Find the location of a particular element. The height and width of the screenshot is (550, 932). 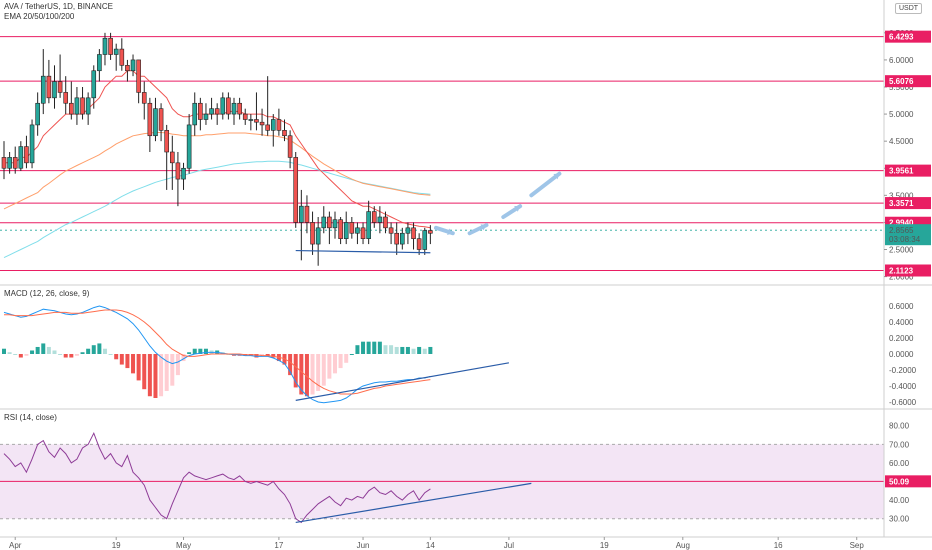

rsi-level-badge is located at coordinates (908, 481).